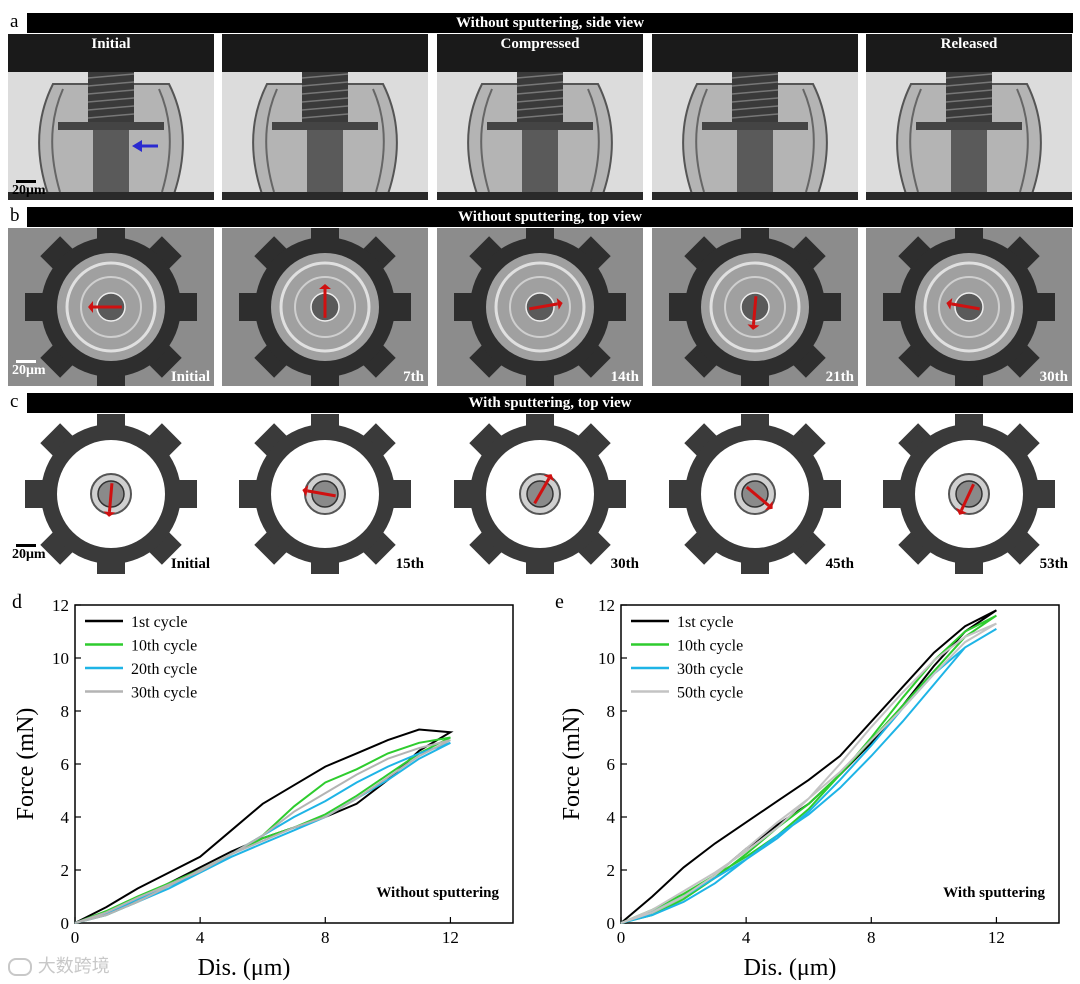 The width and height of the screenshot is (1080, 984). What do you see at coordinates (572, 764) in the screenshot?
I see `y-axis-label: Force (mN)` at bounding box center [572, 764].